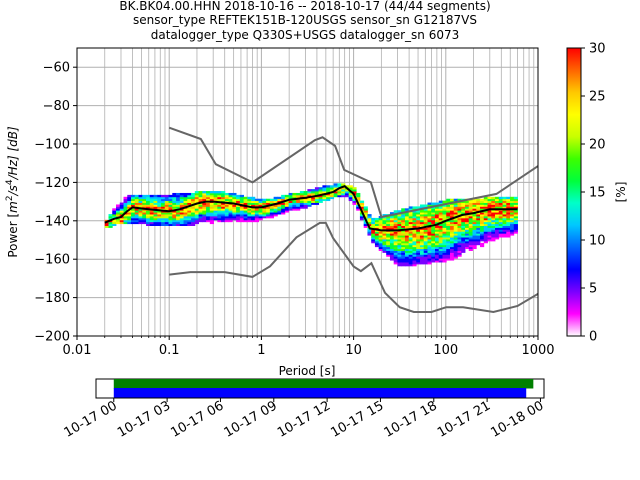 Image resolution: width=640 pixels, height=480 pixels. I want to click on x-tick-label: 1, so click(261, 350).